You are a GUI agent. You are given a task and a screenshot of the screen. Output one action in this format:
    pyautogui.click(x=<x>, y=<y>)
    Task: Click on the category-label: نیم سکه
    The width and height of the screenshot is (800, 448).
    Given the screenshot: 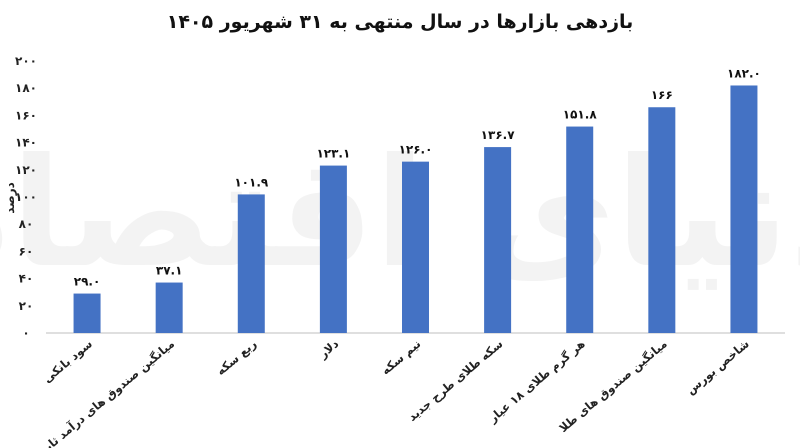 What is the action you would take?
    pyautogui.click(x=400, y=357)
    